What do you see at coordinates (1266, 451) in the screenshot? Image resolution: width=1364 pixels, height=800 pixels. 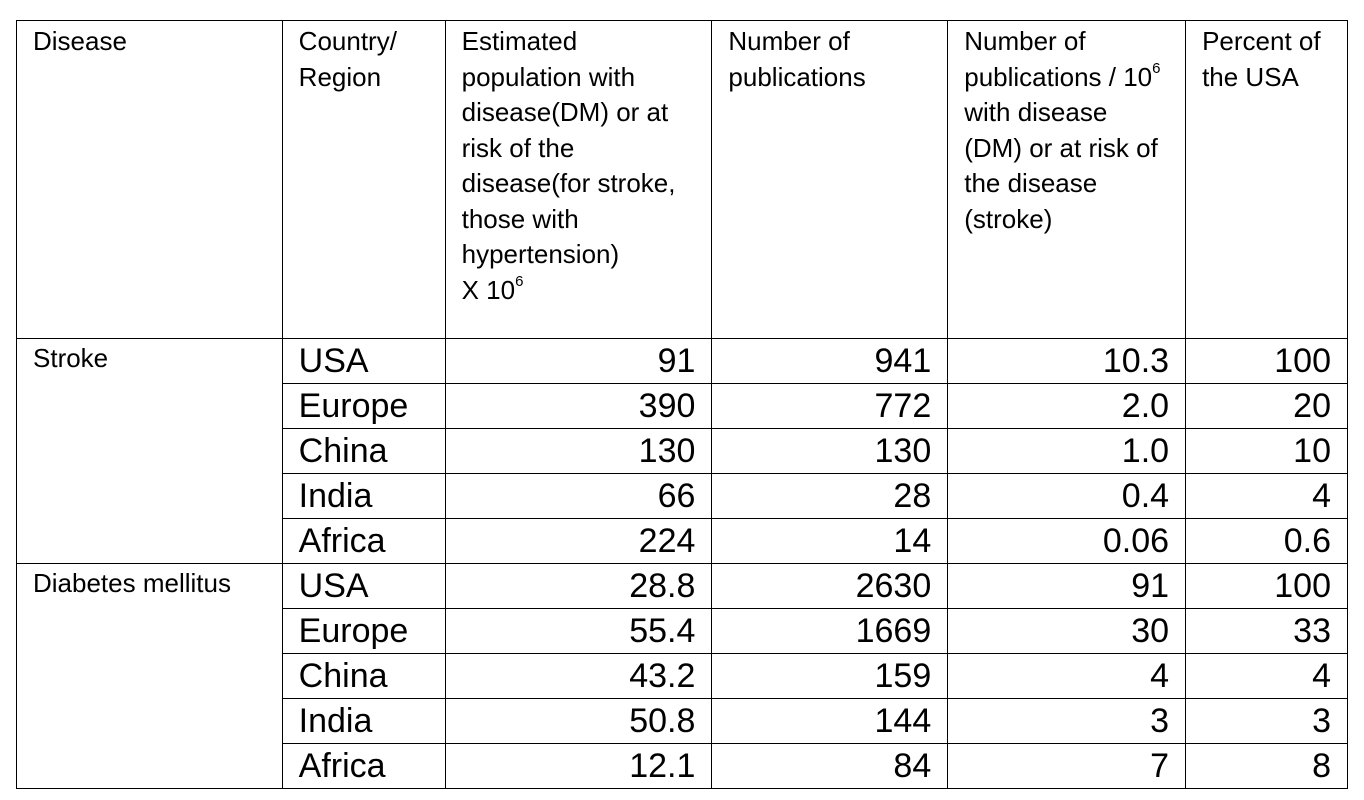 I see `percent-cell: 10` at bounding box center [1266, 451].